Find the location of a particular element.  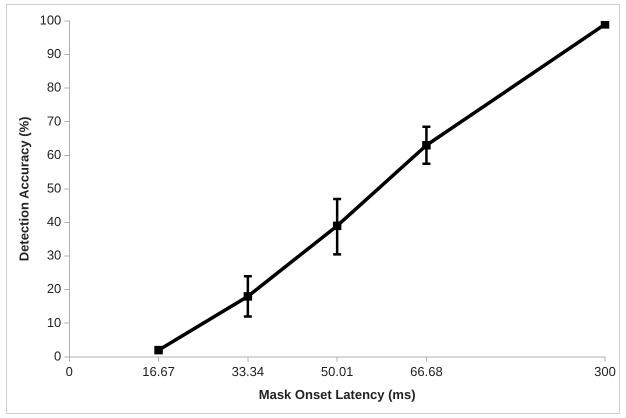

y-tick-label: 50 is located at coordinates (54, 188).